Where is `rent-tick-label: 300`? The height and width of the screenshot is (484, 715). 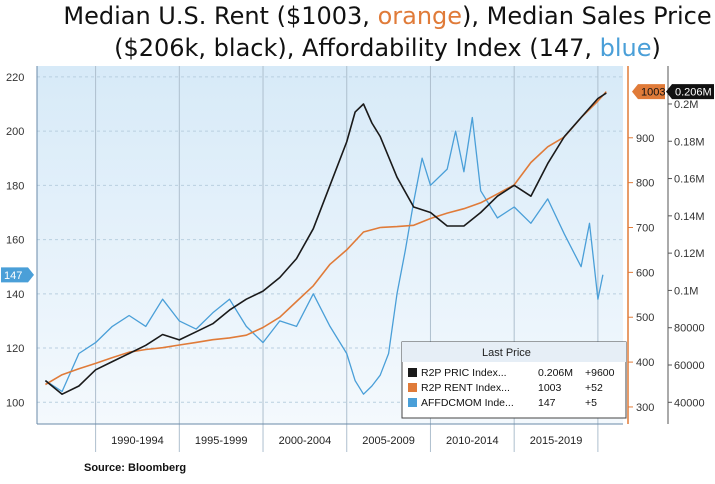 rent-tick-label: 300 is located at coordinates (645, 408).